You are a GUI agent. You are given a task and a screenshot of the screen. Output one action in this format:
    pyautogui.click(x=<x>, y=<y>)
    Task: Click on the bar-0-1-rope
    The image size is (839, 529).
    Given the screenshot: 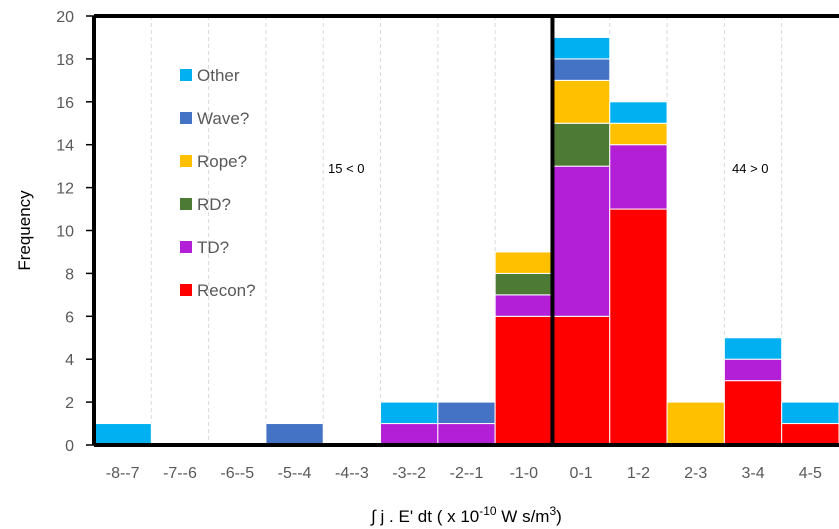 What is the action you would take?
    pyautogui.click(x=581, y=101)
    